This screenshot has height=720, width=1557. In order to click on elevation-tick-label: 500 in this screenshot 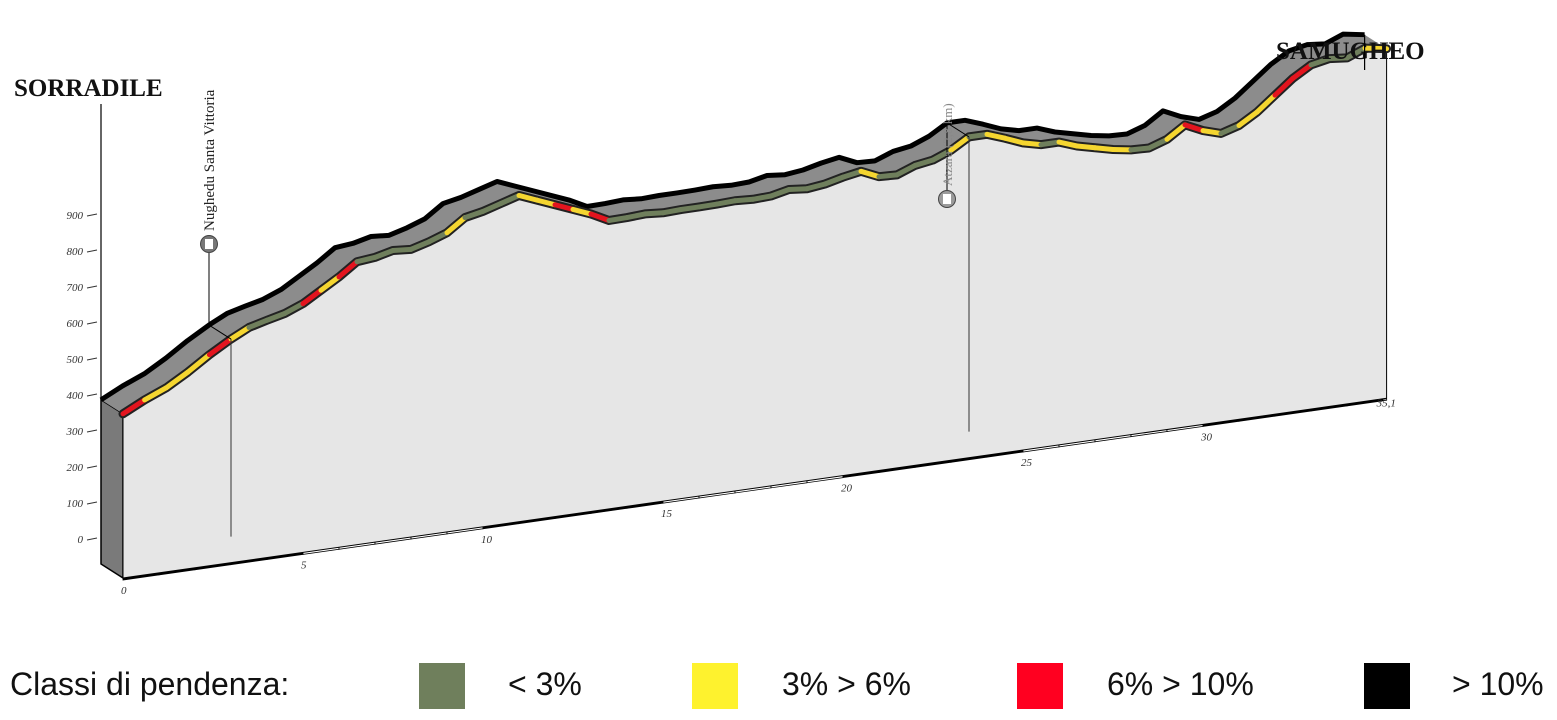, I will do `click(75, 360)`.